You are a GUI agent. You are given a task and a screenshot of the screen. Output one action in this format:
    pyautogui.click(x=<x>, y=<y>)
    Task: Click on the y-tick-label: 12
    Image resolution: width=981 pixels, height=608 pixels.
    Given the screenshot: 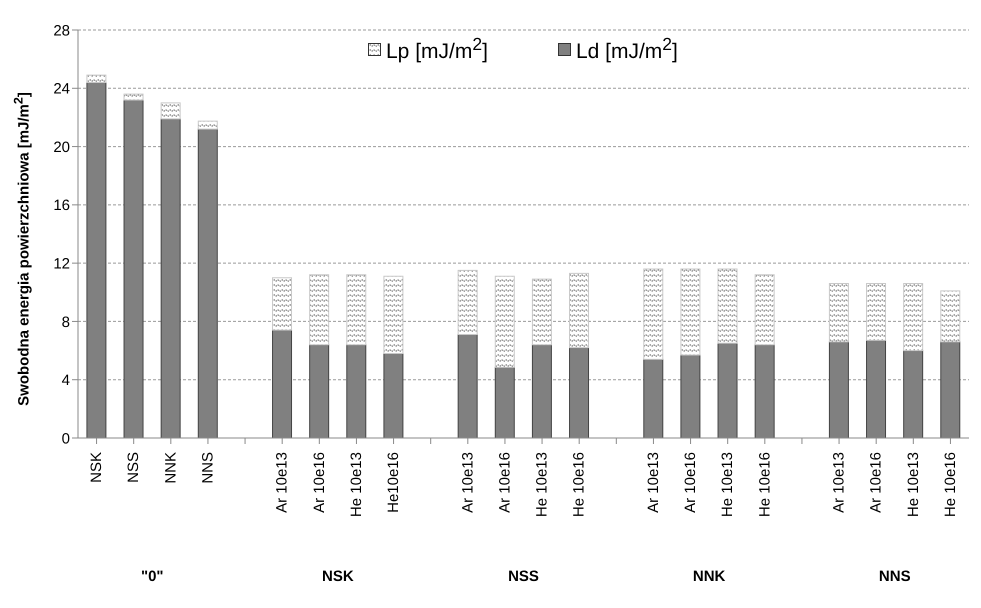 What is the action you would take?
    pyautogui.click(x=61, y=263)
    